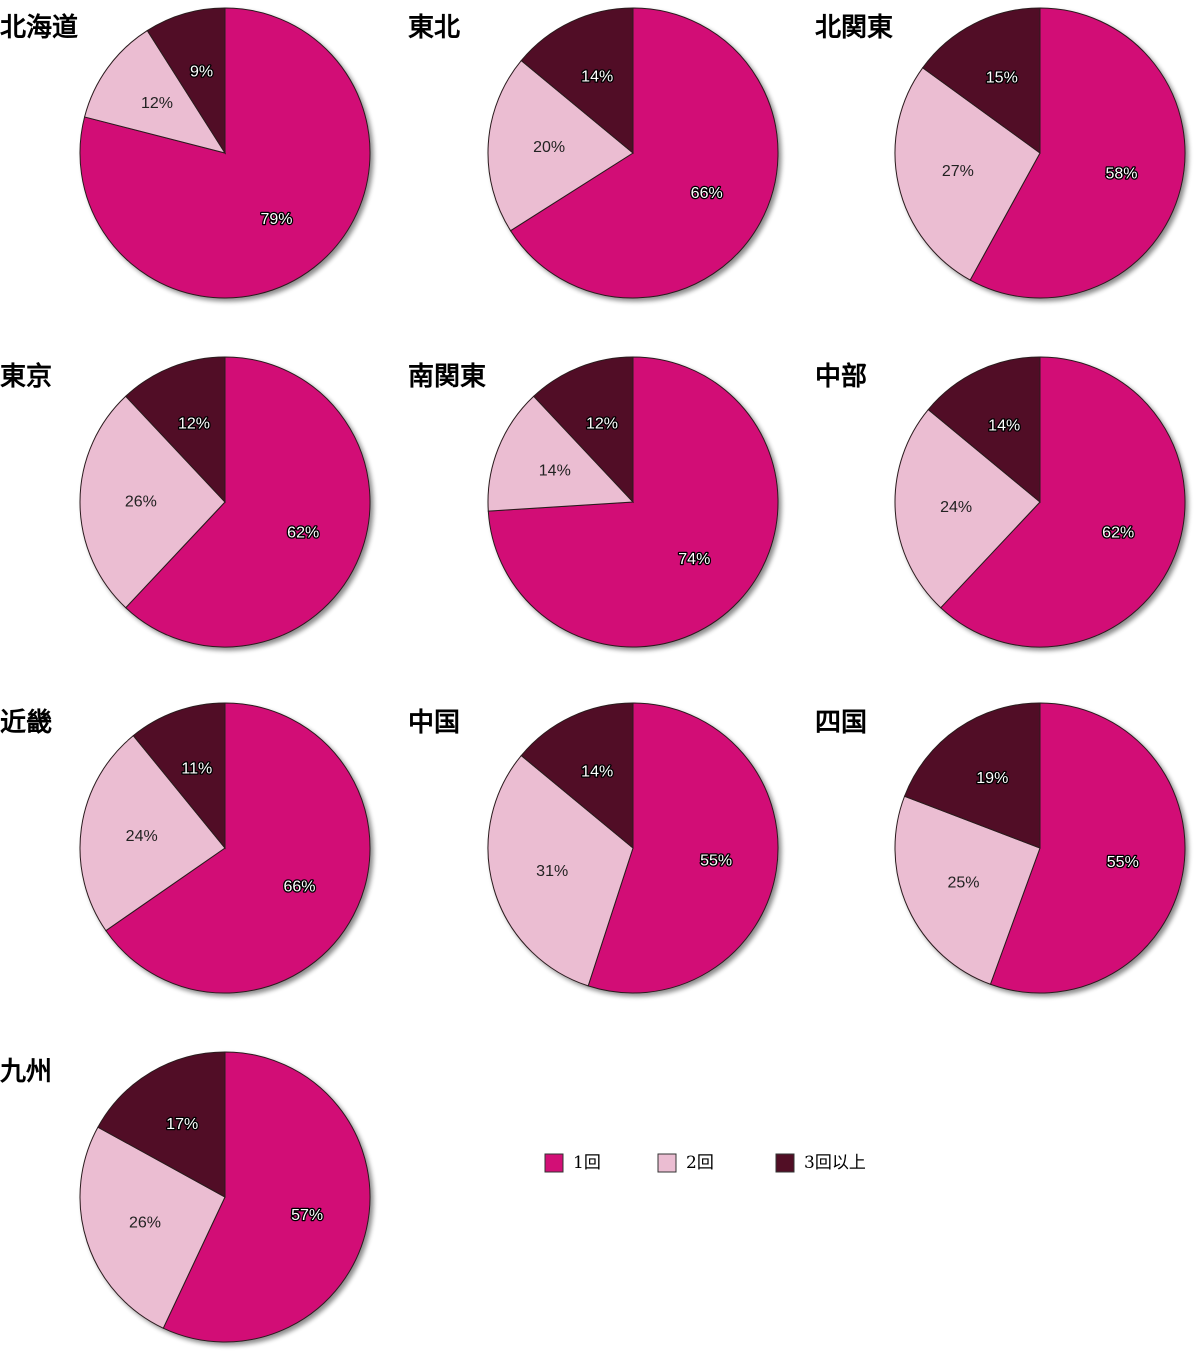 The height and width of the screenshot is (1357, 1200). I want to click on pie-value-label: 57%, so click(307, 1215).